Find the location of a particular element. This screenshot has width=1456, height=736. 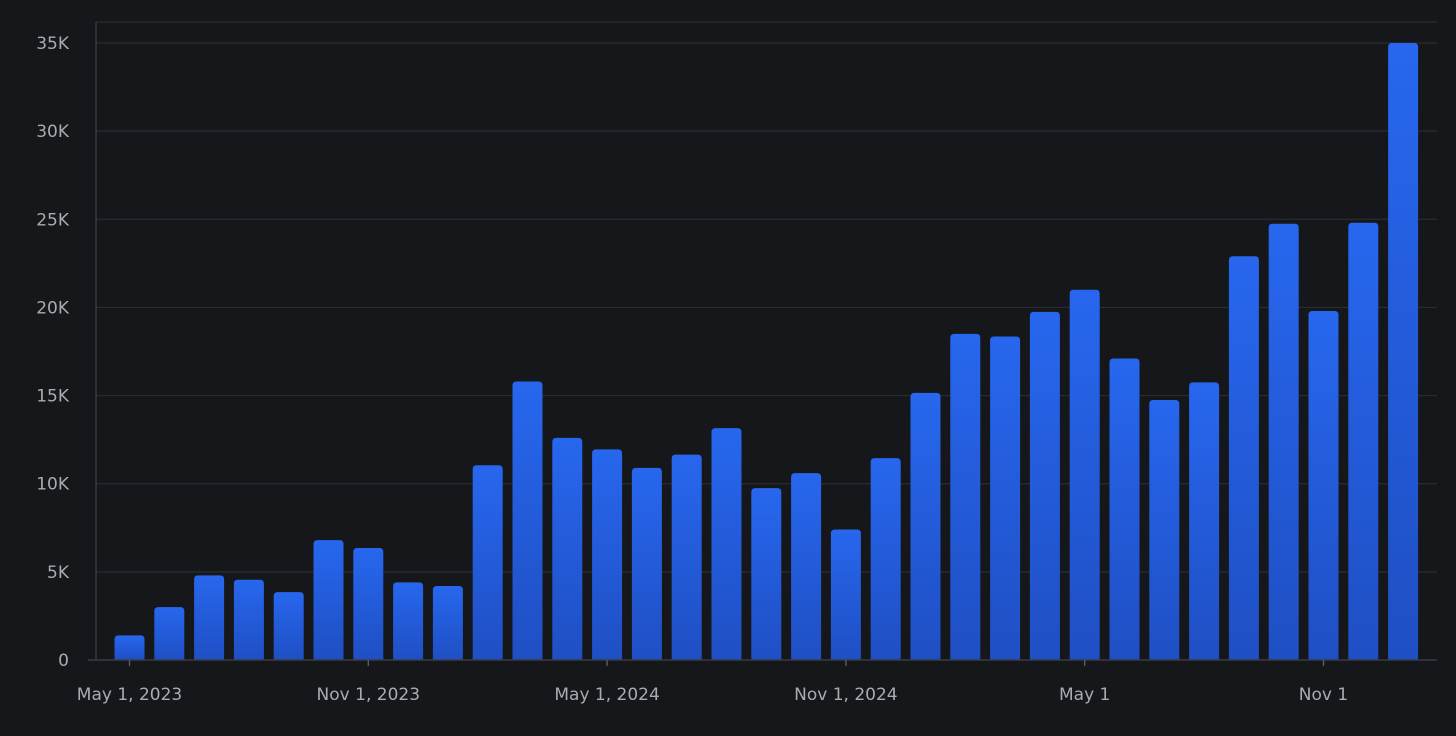

x-tick-label: May 1 is located at coordinates (1084, 695).